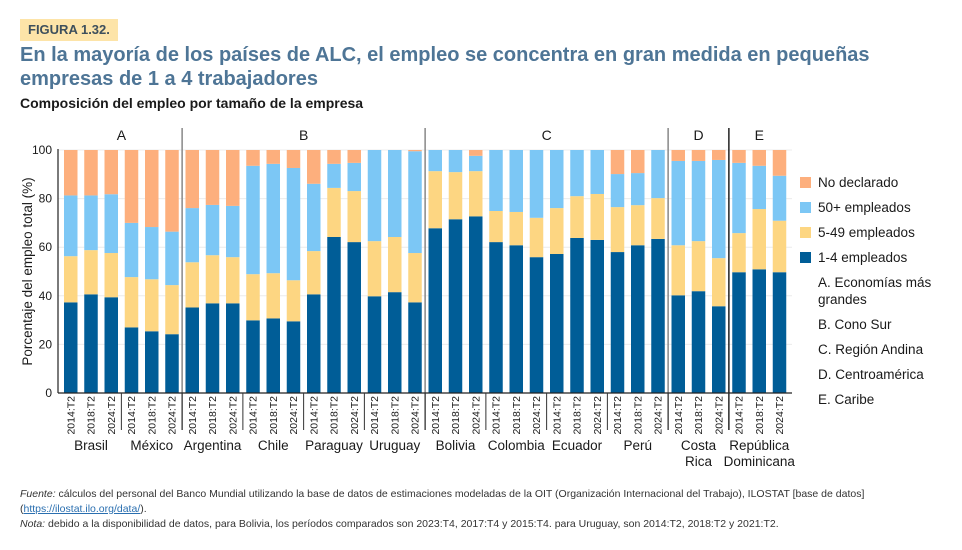 The height and width of the screenshot is (550, 962). What do you see at coordinates (69, 30) in the screenshot?
I see `figure-label: FIGURA 1.32.` at bounding box center [69, 30].